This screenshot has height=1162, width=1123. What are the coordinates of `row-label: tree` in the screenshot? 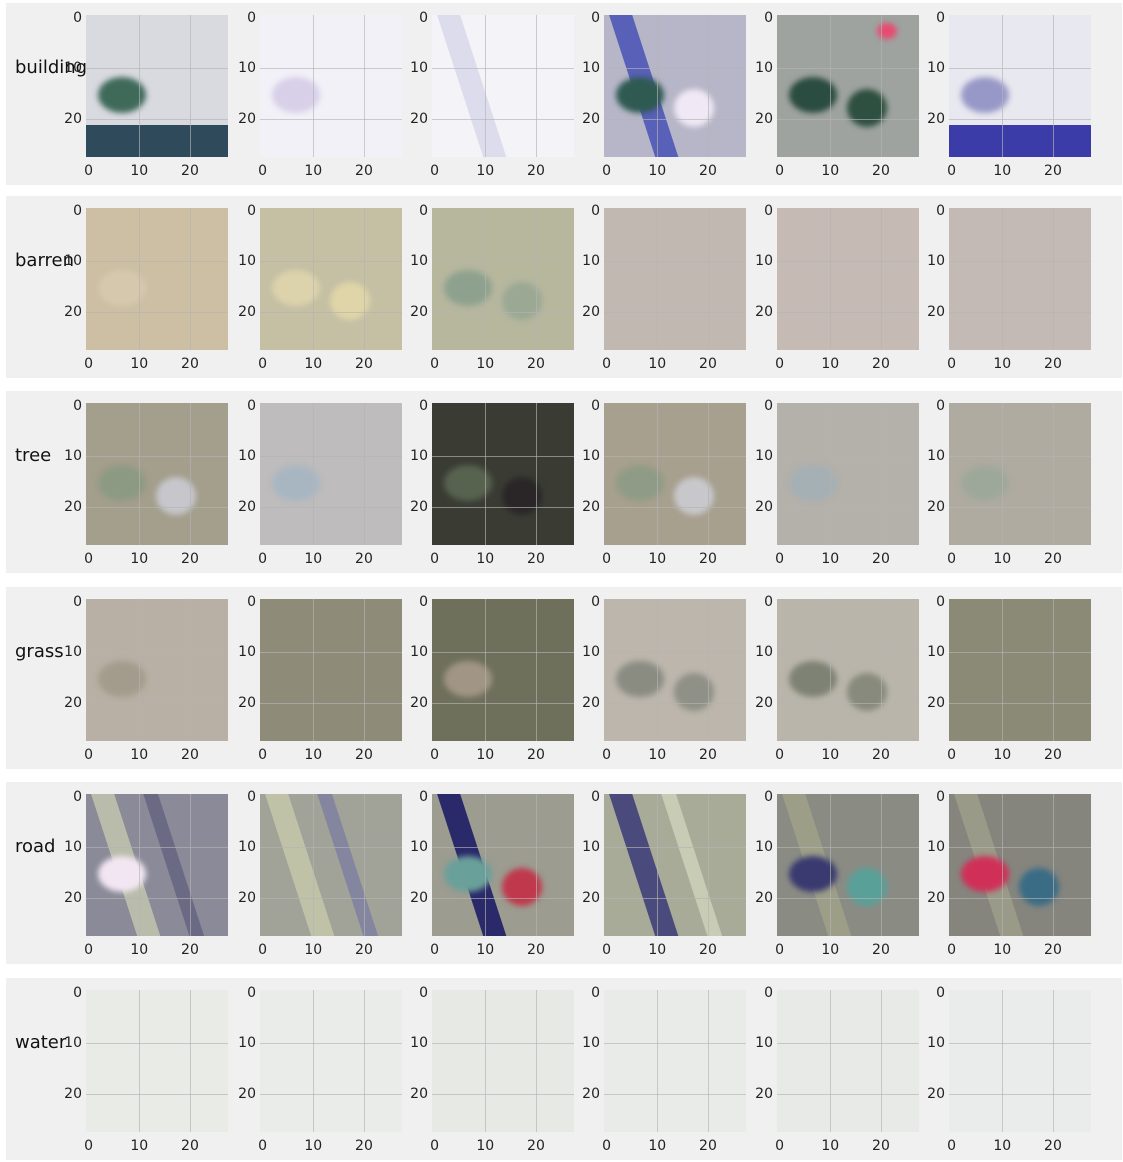 It's located at (33, 455).